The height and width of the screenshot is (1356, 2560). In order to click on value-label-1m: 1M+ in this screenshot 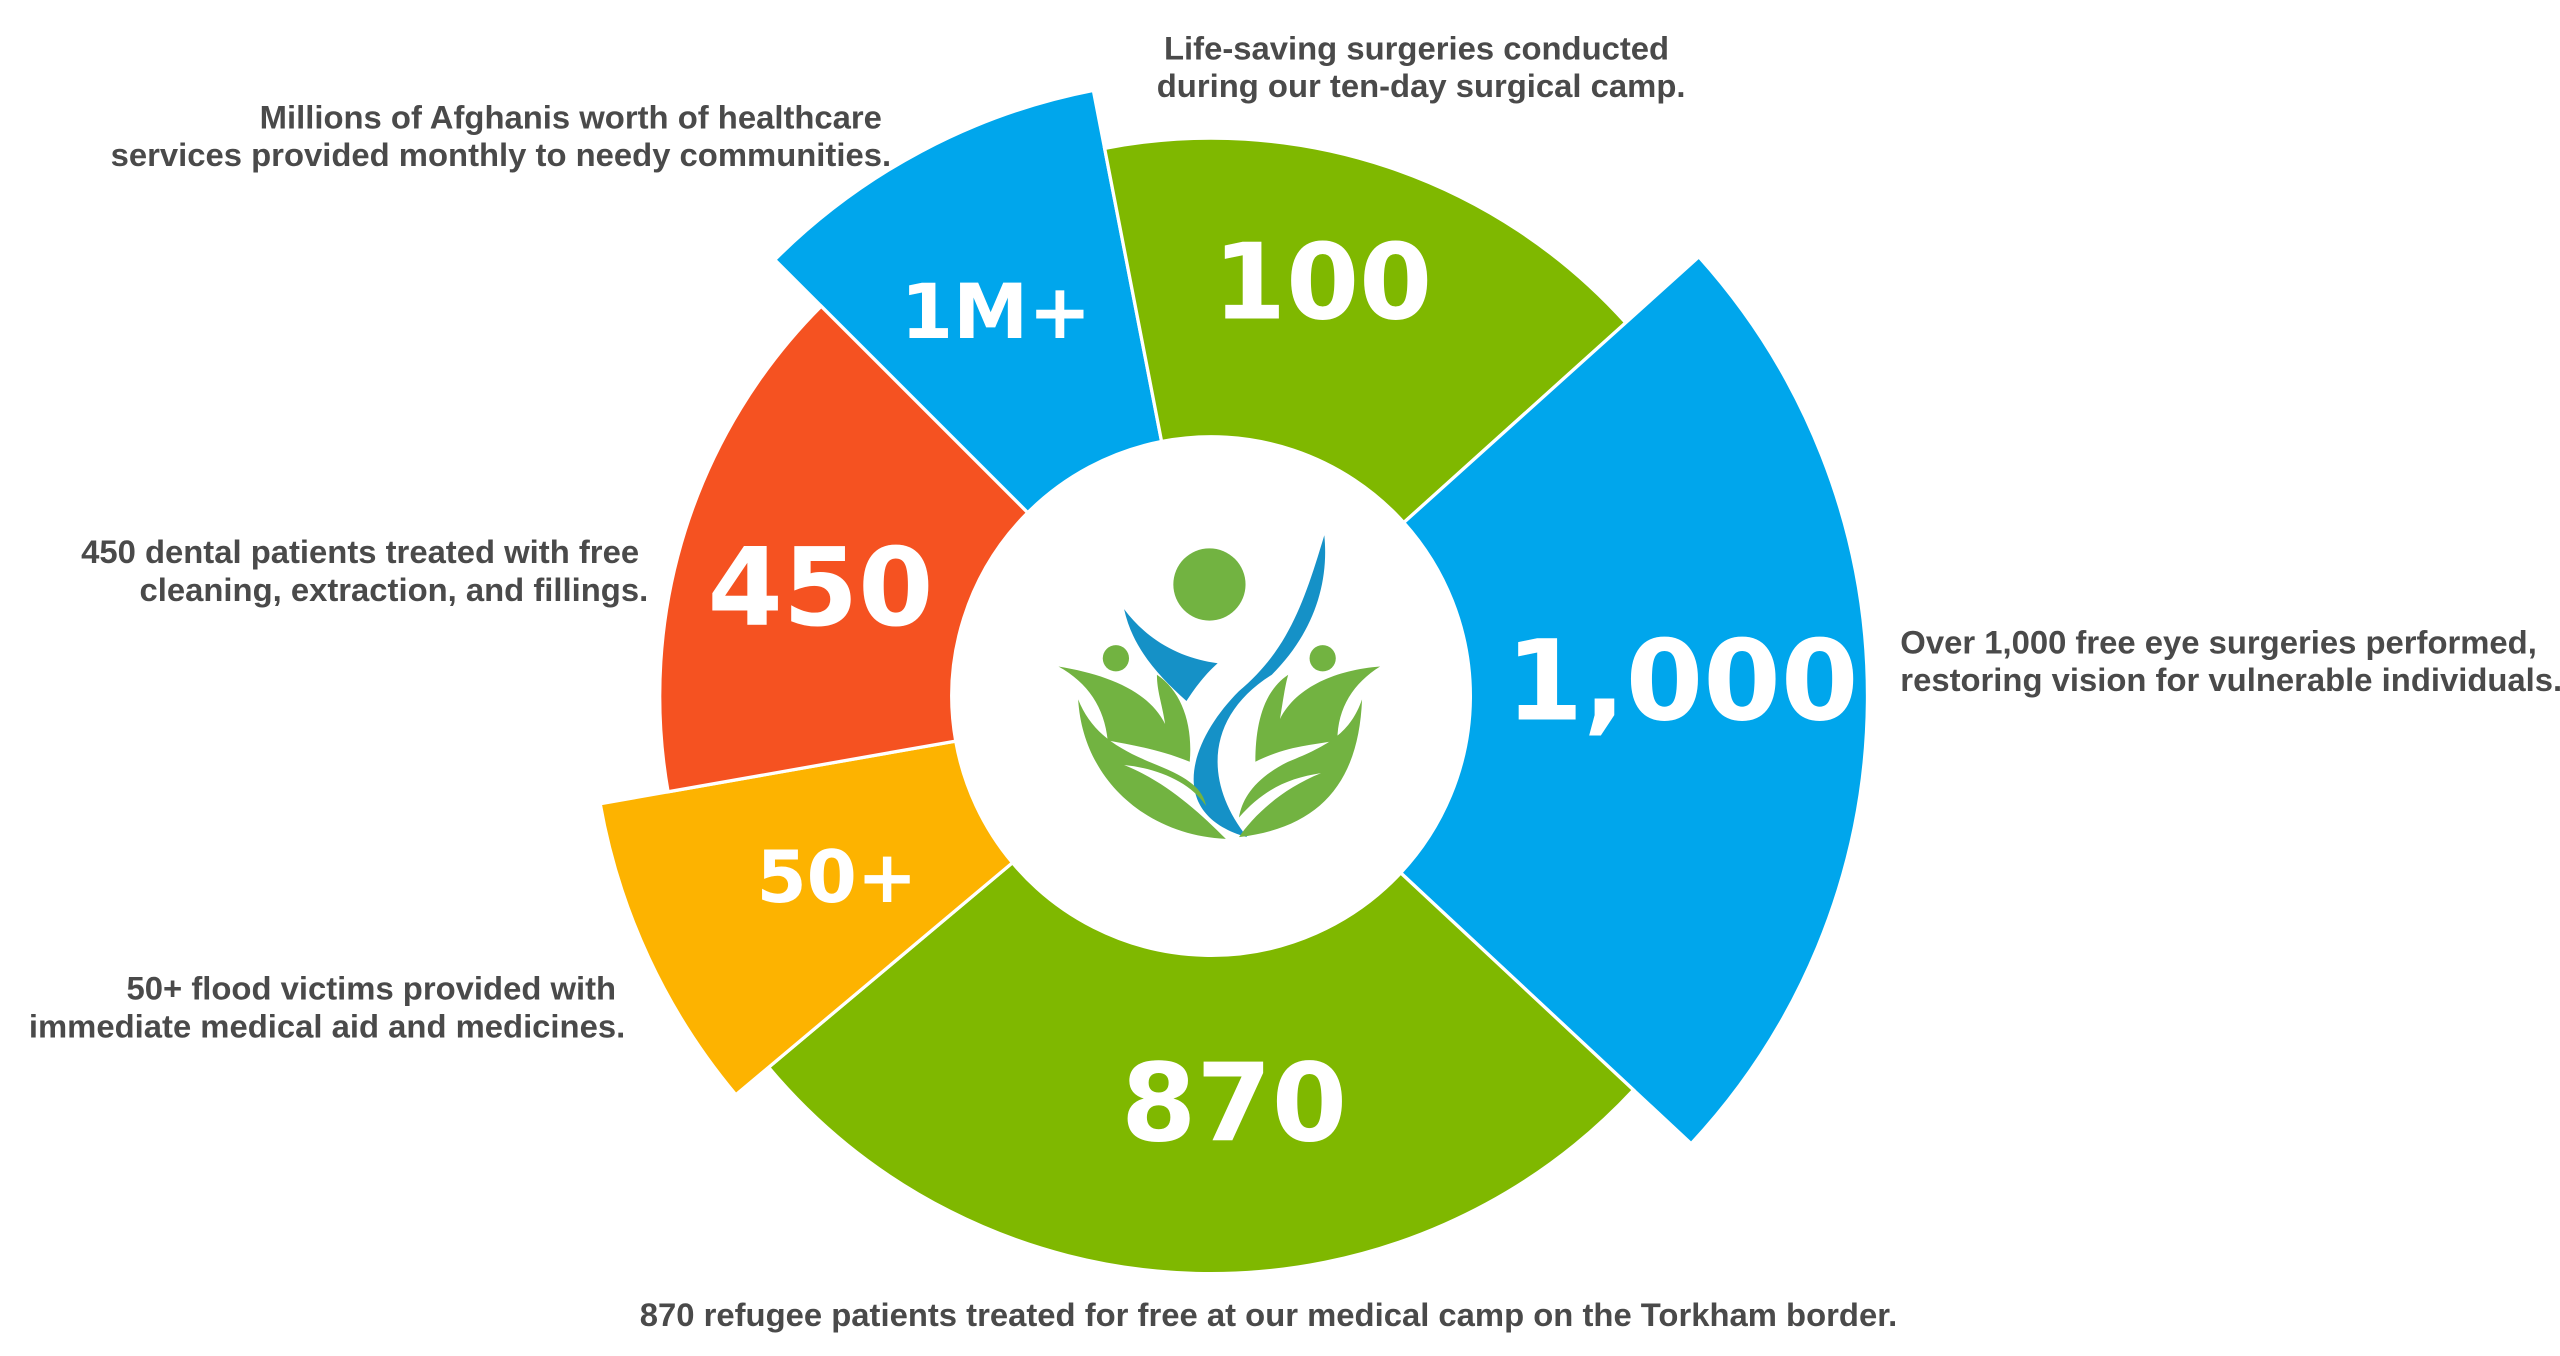, I will do `click(996, 312)`.